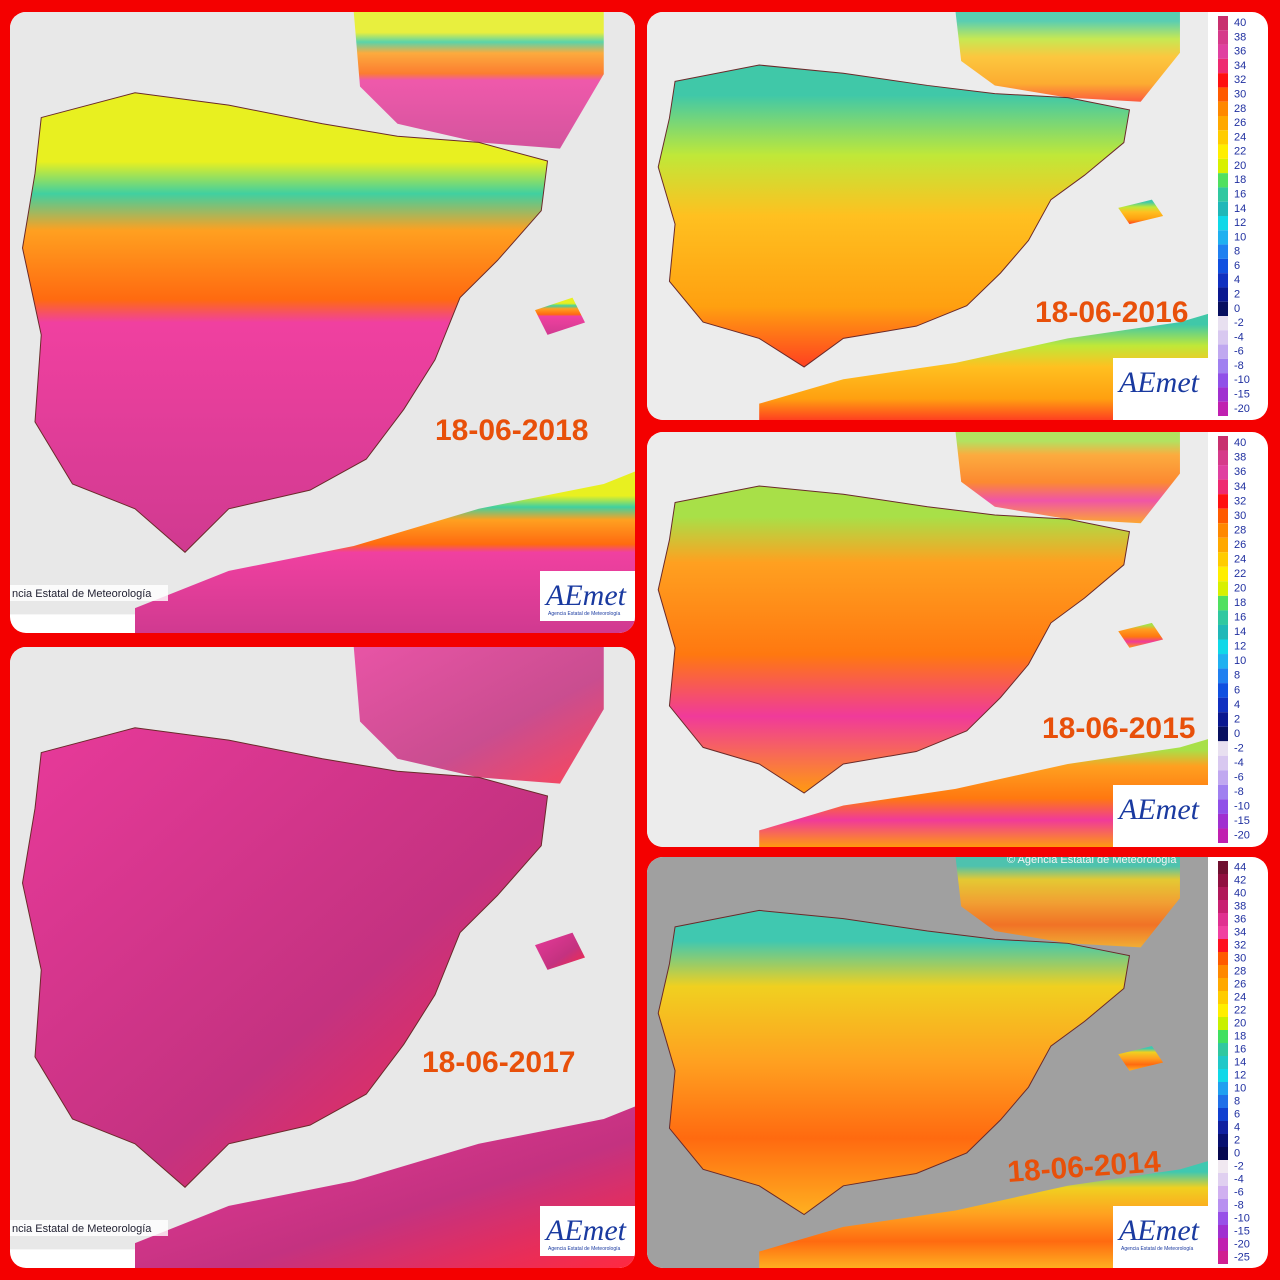 This screenshot has height=1280, width=1280. Describe the element at coordinates (89, 593) in the screenshot. I see `attribution-bg` at that location.